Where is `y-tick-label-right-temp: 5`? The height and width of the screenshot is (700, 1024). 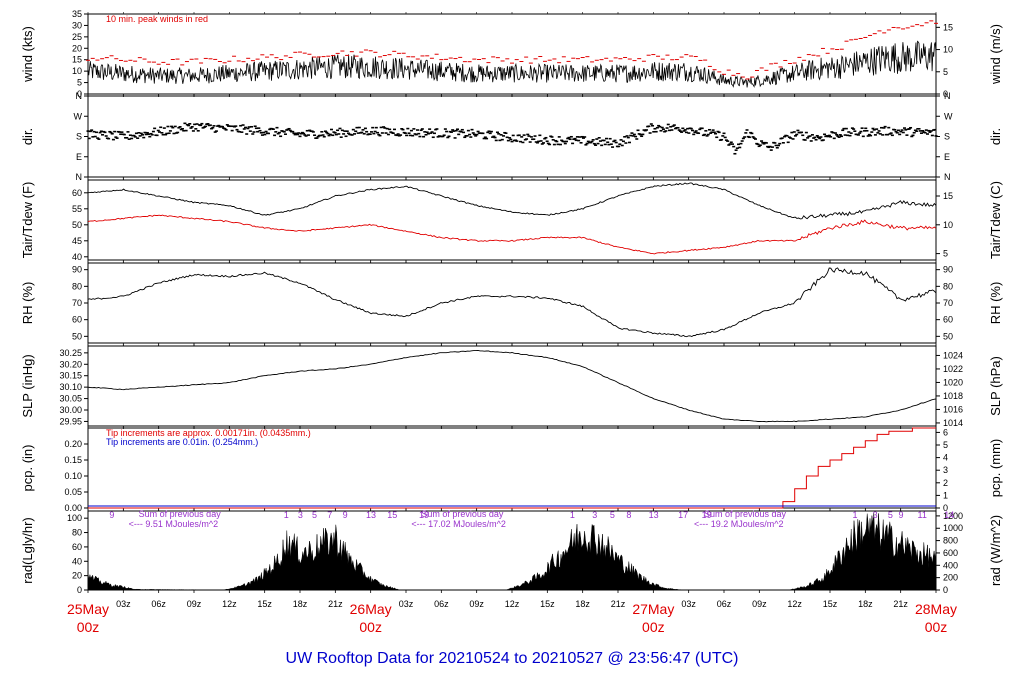
y-tick-label-right-temp: 5 is located at coordinates (945, 254).